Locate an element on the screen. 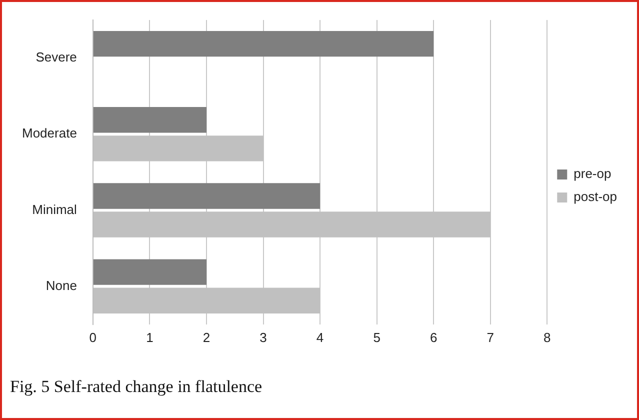 The width and height of the screenshot is (639, 420). x-tick-label: 4 is located at coordinates (320, 337).